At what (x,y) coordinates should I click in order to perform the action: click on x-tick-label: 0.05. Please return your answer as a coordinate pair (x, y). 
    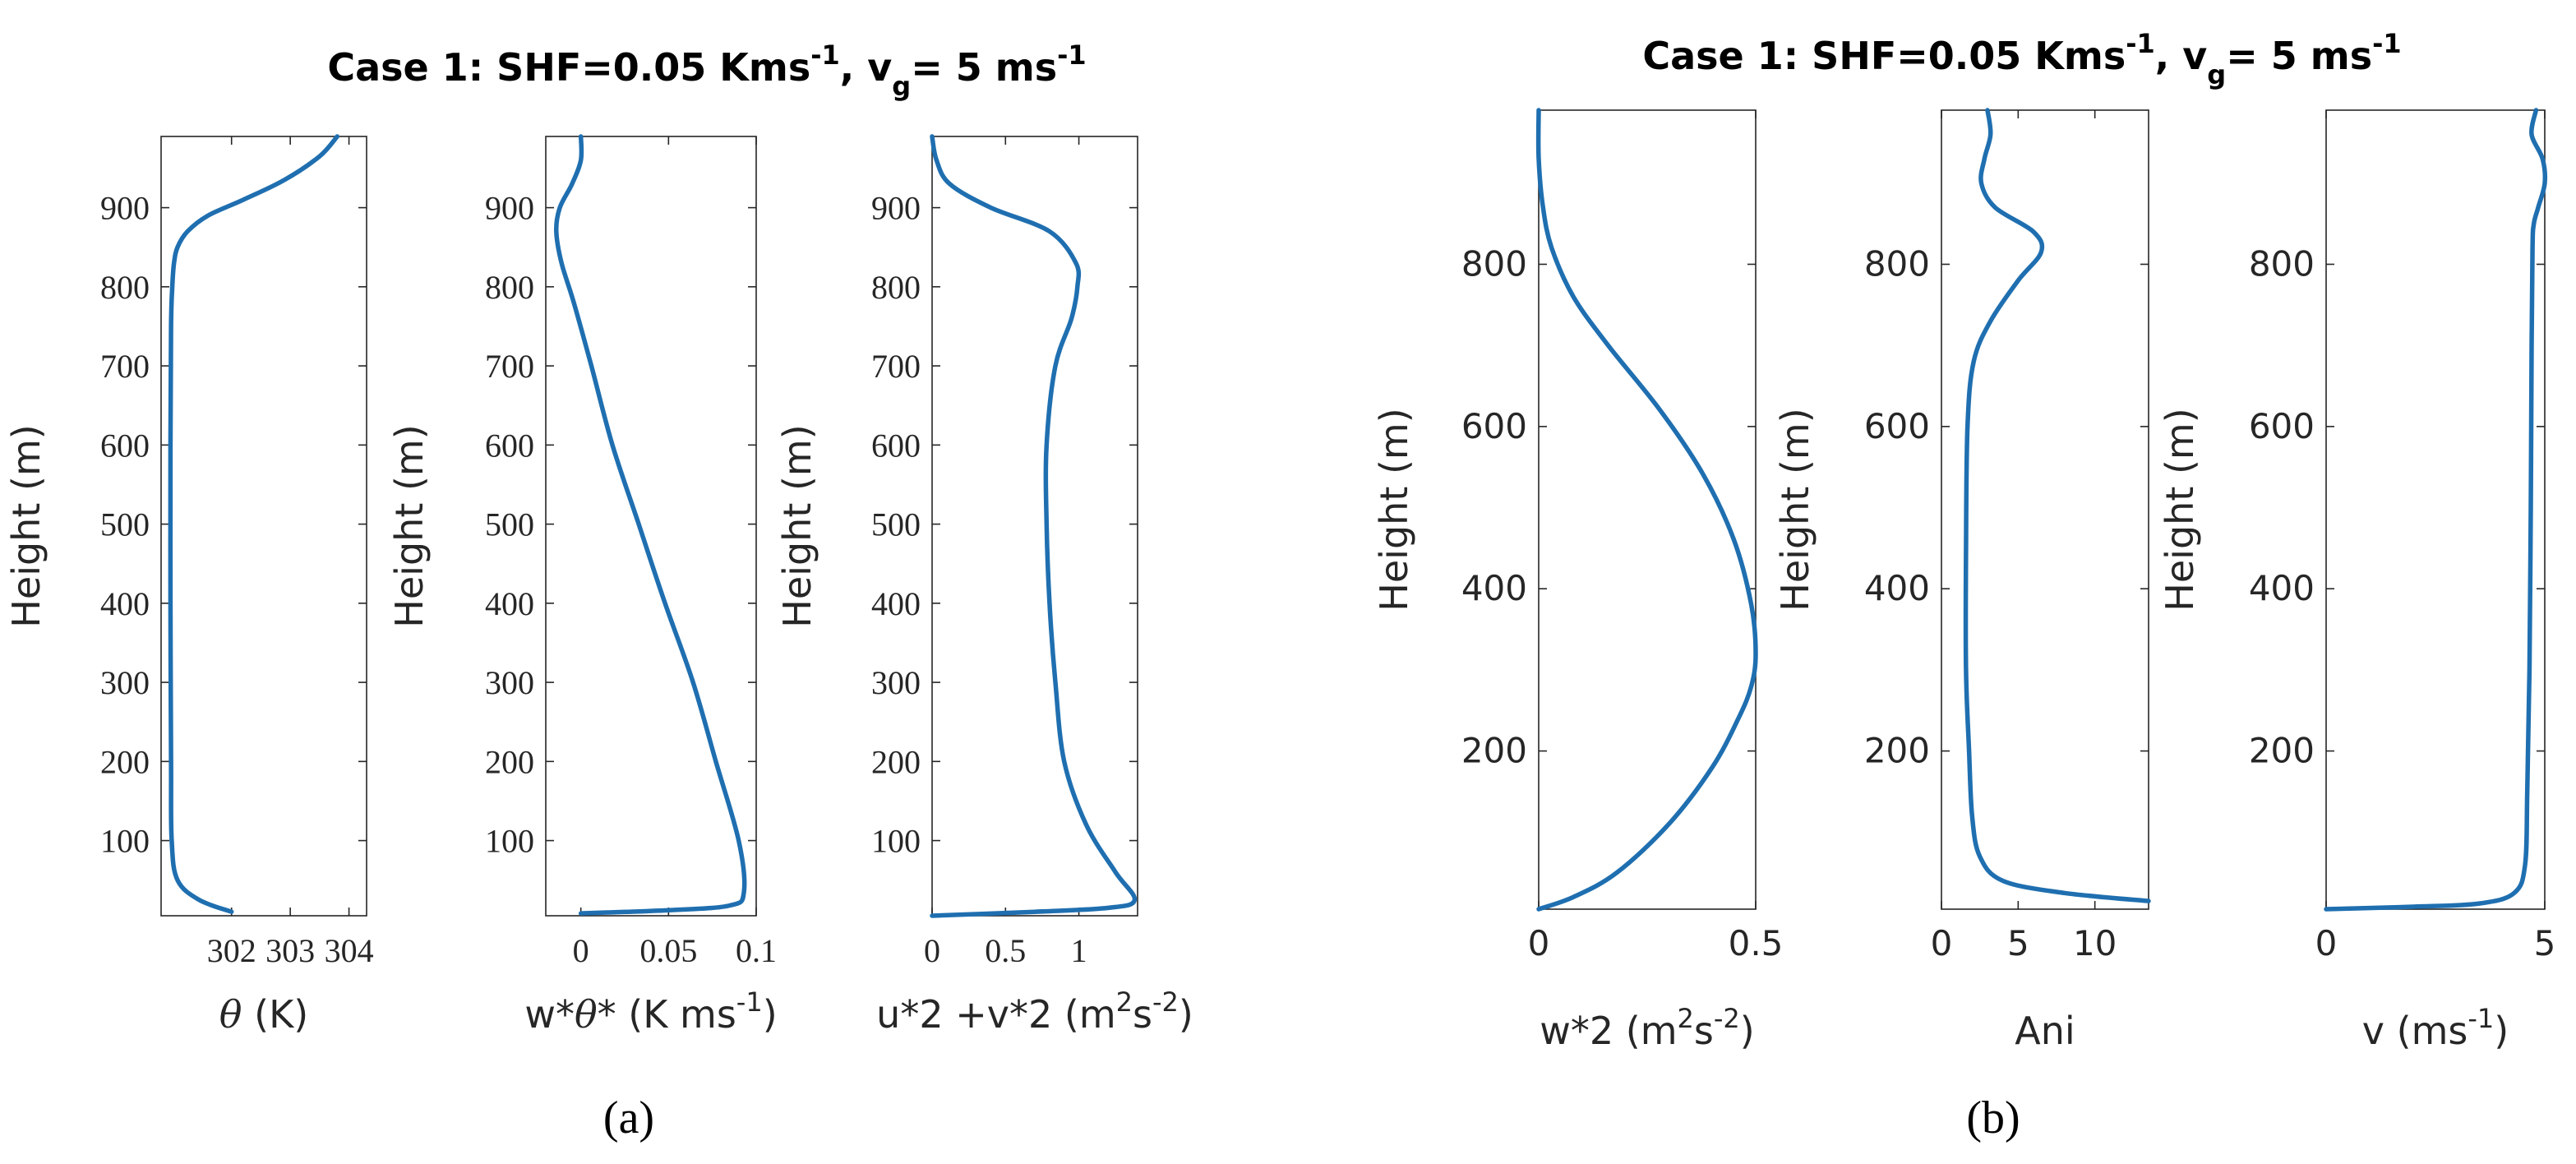
    Looking at the image, I should click on (668, 950).